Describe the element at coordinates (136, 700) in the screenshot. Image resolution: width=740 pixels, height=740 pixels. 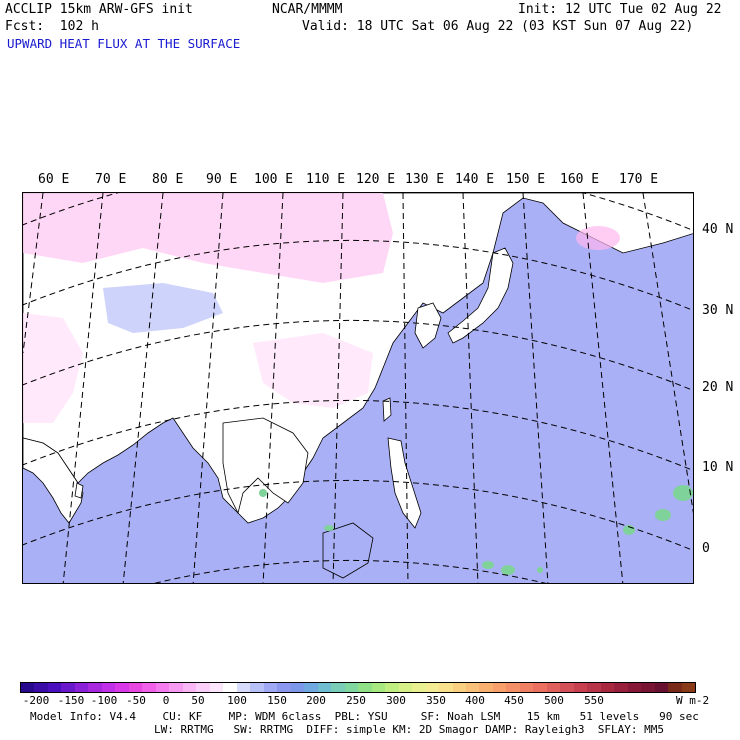
I see `colorbar-label: -50` at that location.